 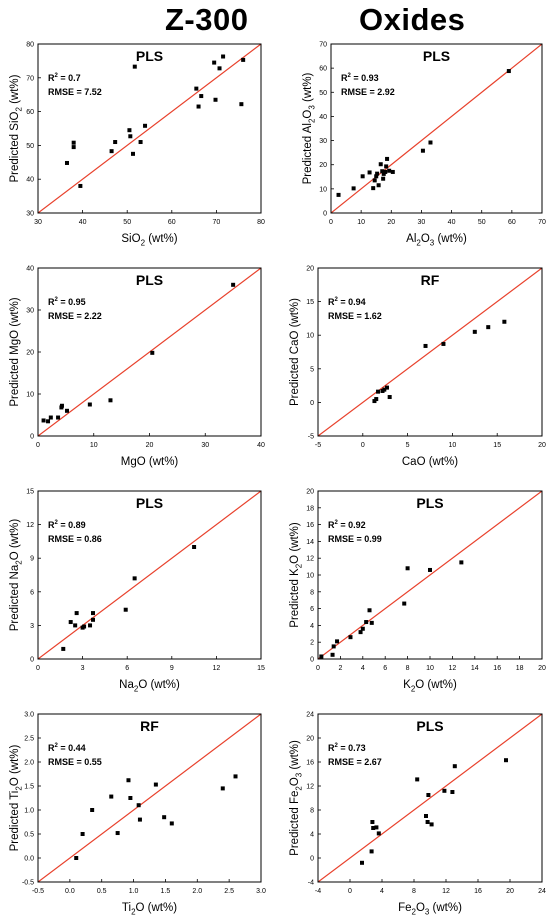 What do you see at coordinates (75, 92) in the screenshot?
I see `rmse-annotation: RMSE = 7.52` at bounding box center [75, 92].